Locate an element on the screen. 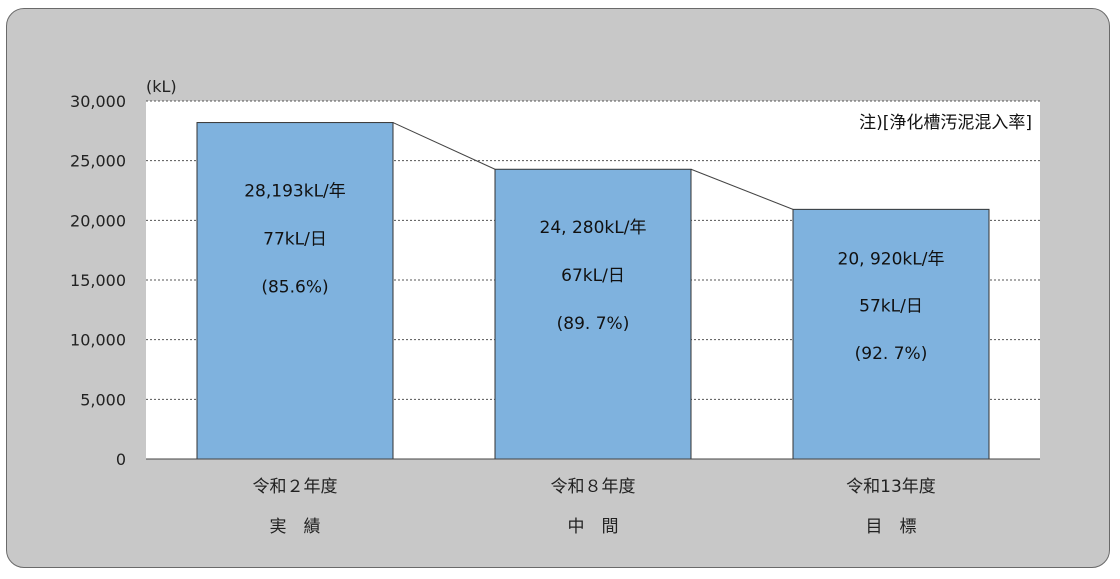 The height and width of the screenshot is (579, 1120). data-label: 28,193kL/年 is located at coordinates (295, 192).